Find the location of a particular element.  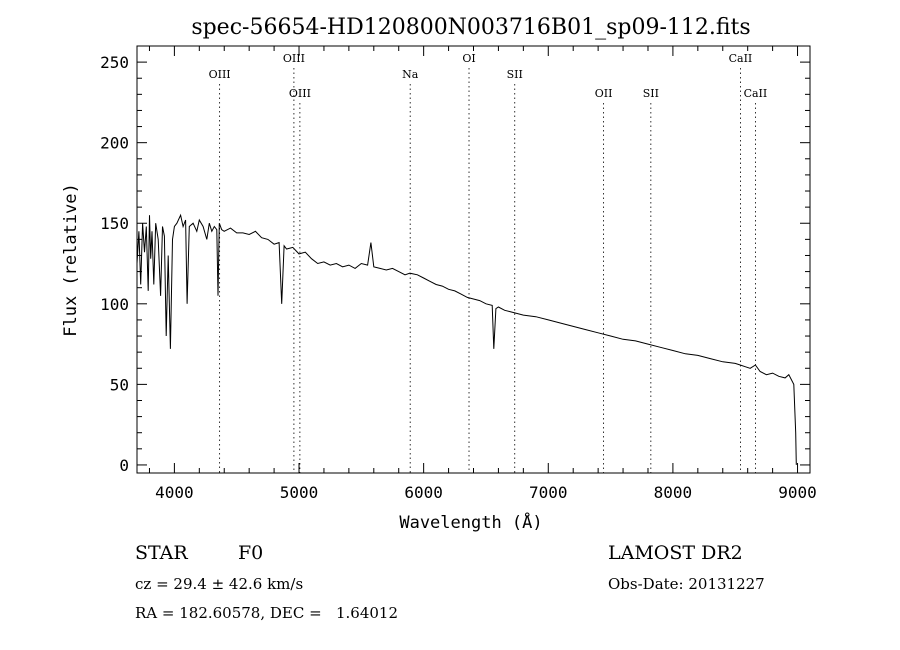

x-tick-label: 8000 is located at coordinates (673, 492).